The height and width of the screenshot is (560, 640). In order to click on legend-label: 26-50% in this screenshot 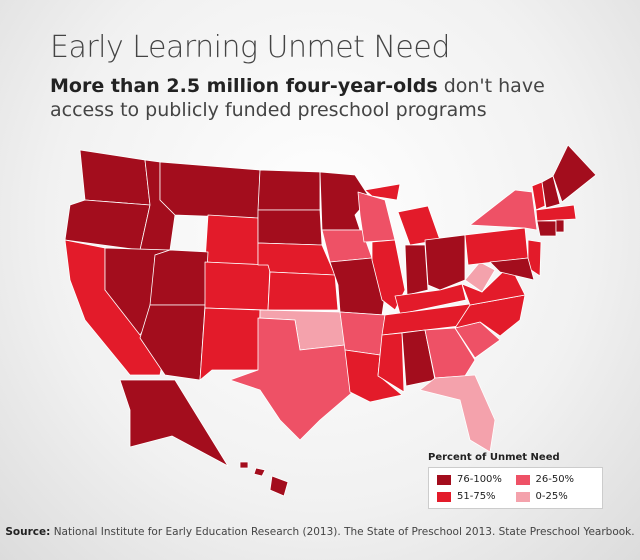, I will do `click(555, 479)`.